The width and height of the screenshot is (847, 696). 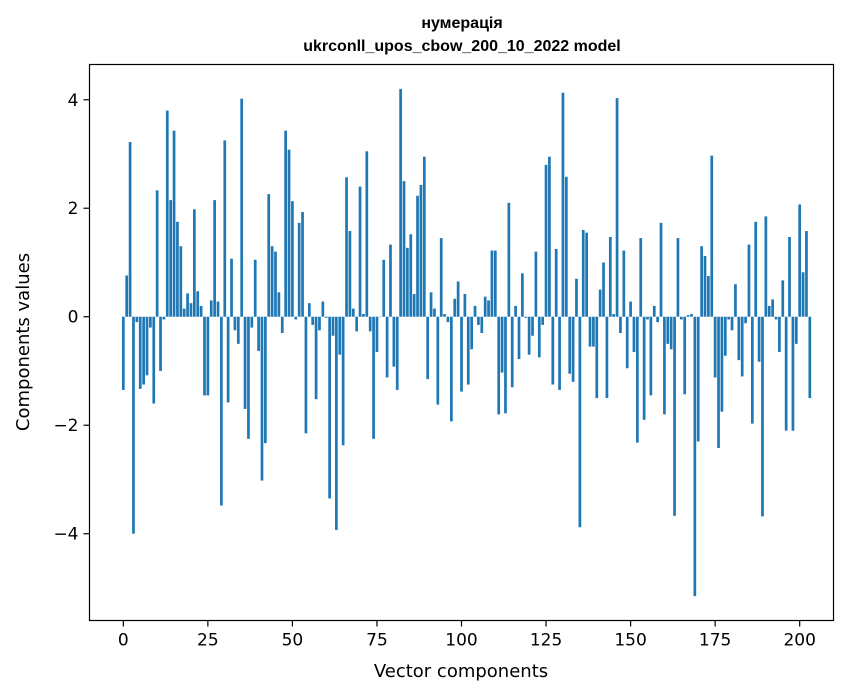 What do you see at coordinates (123, 641) in the screenshot?
I see `x-tick-label: 0` at bounding box center [123, 641].